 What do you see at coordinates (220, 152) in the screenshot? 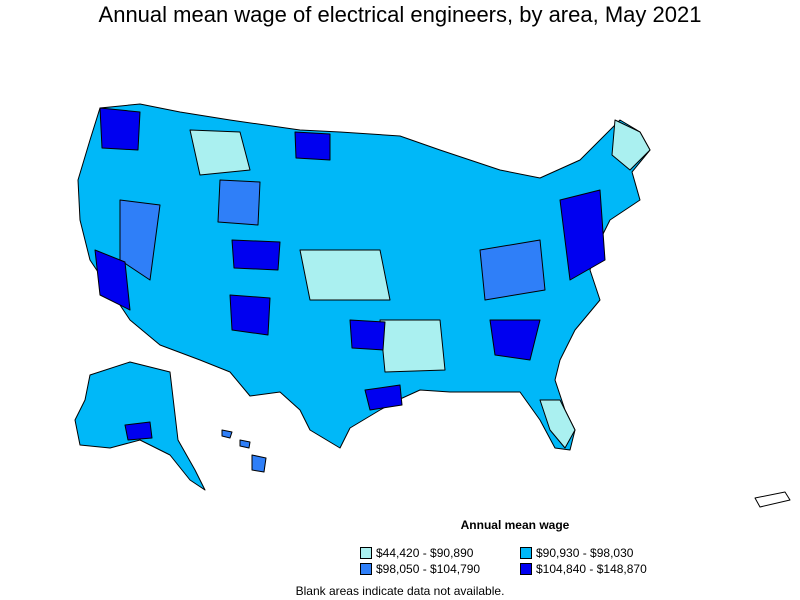
I see `region-low-wage-north` at bounding box center [220, 152].